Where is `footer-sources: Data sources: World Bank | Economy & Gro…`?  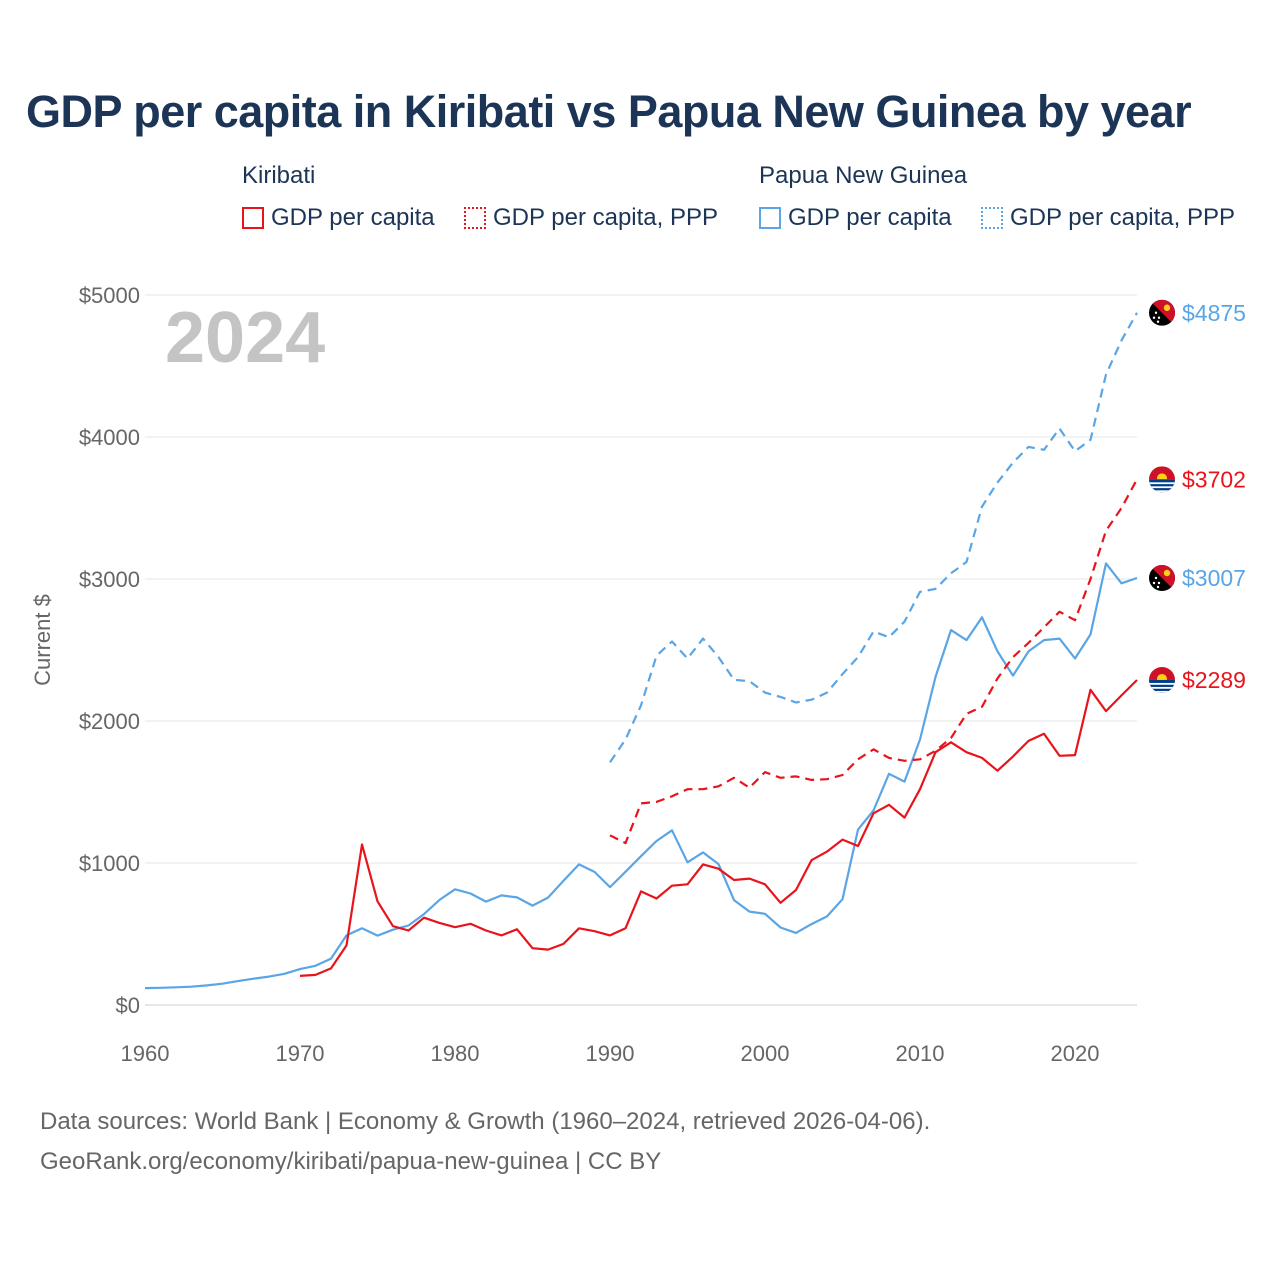
footer-sources: Data sources: World Bank | Economy & Gro… is located at coordinates (485, 1121).